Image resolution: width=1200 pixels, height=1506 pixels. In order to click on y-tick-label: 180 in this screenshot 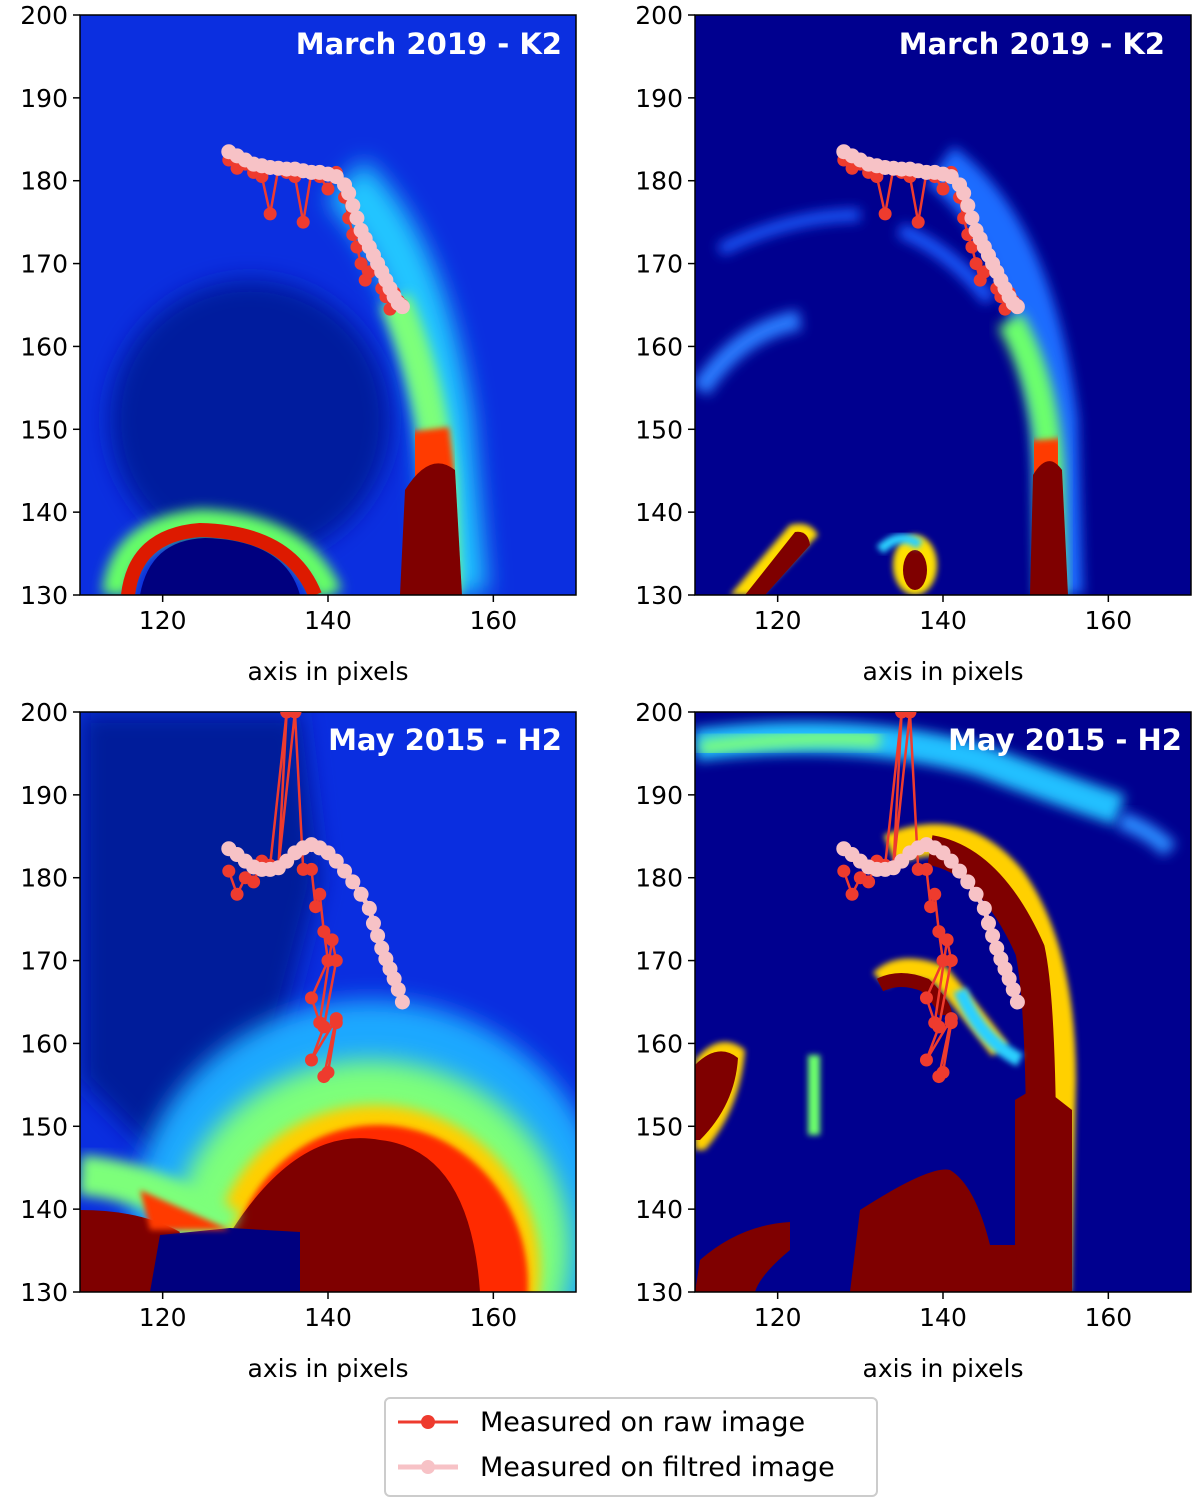, I will do `click(659, 181)`.